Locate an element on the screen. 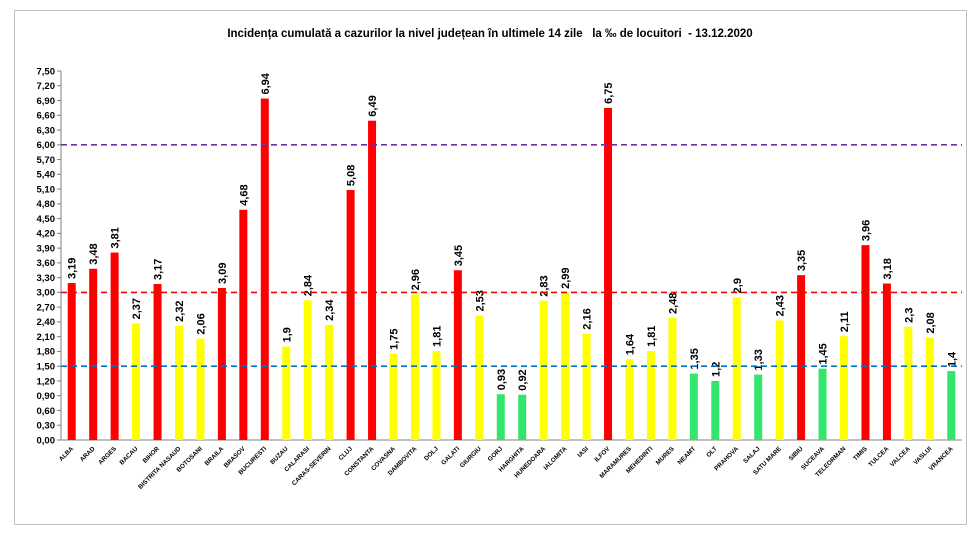  x-tick-label: TULCEA is located at coordinates (878, 456).